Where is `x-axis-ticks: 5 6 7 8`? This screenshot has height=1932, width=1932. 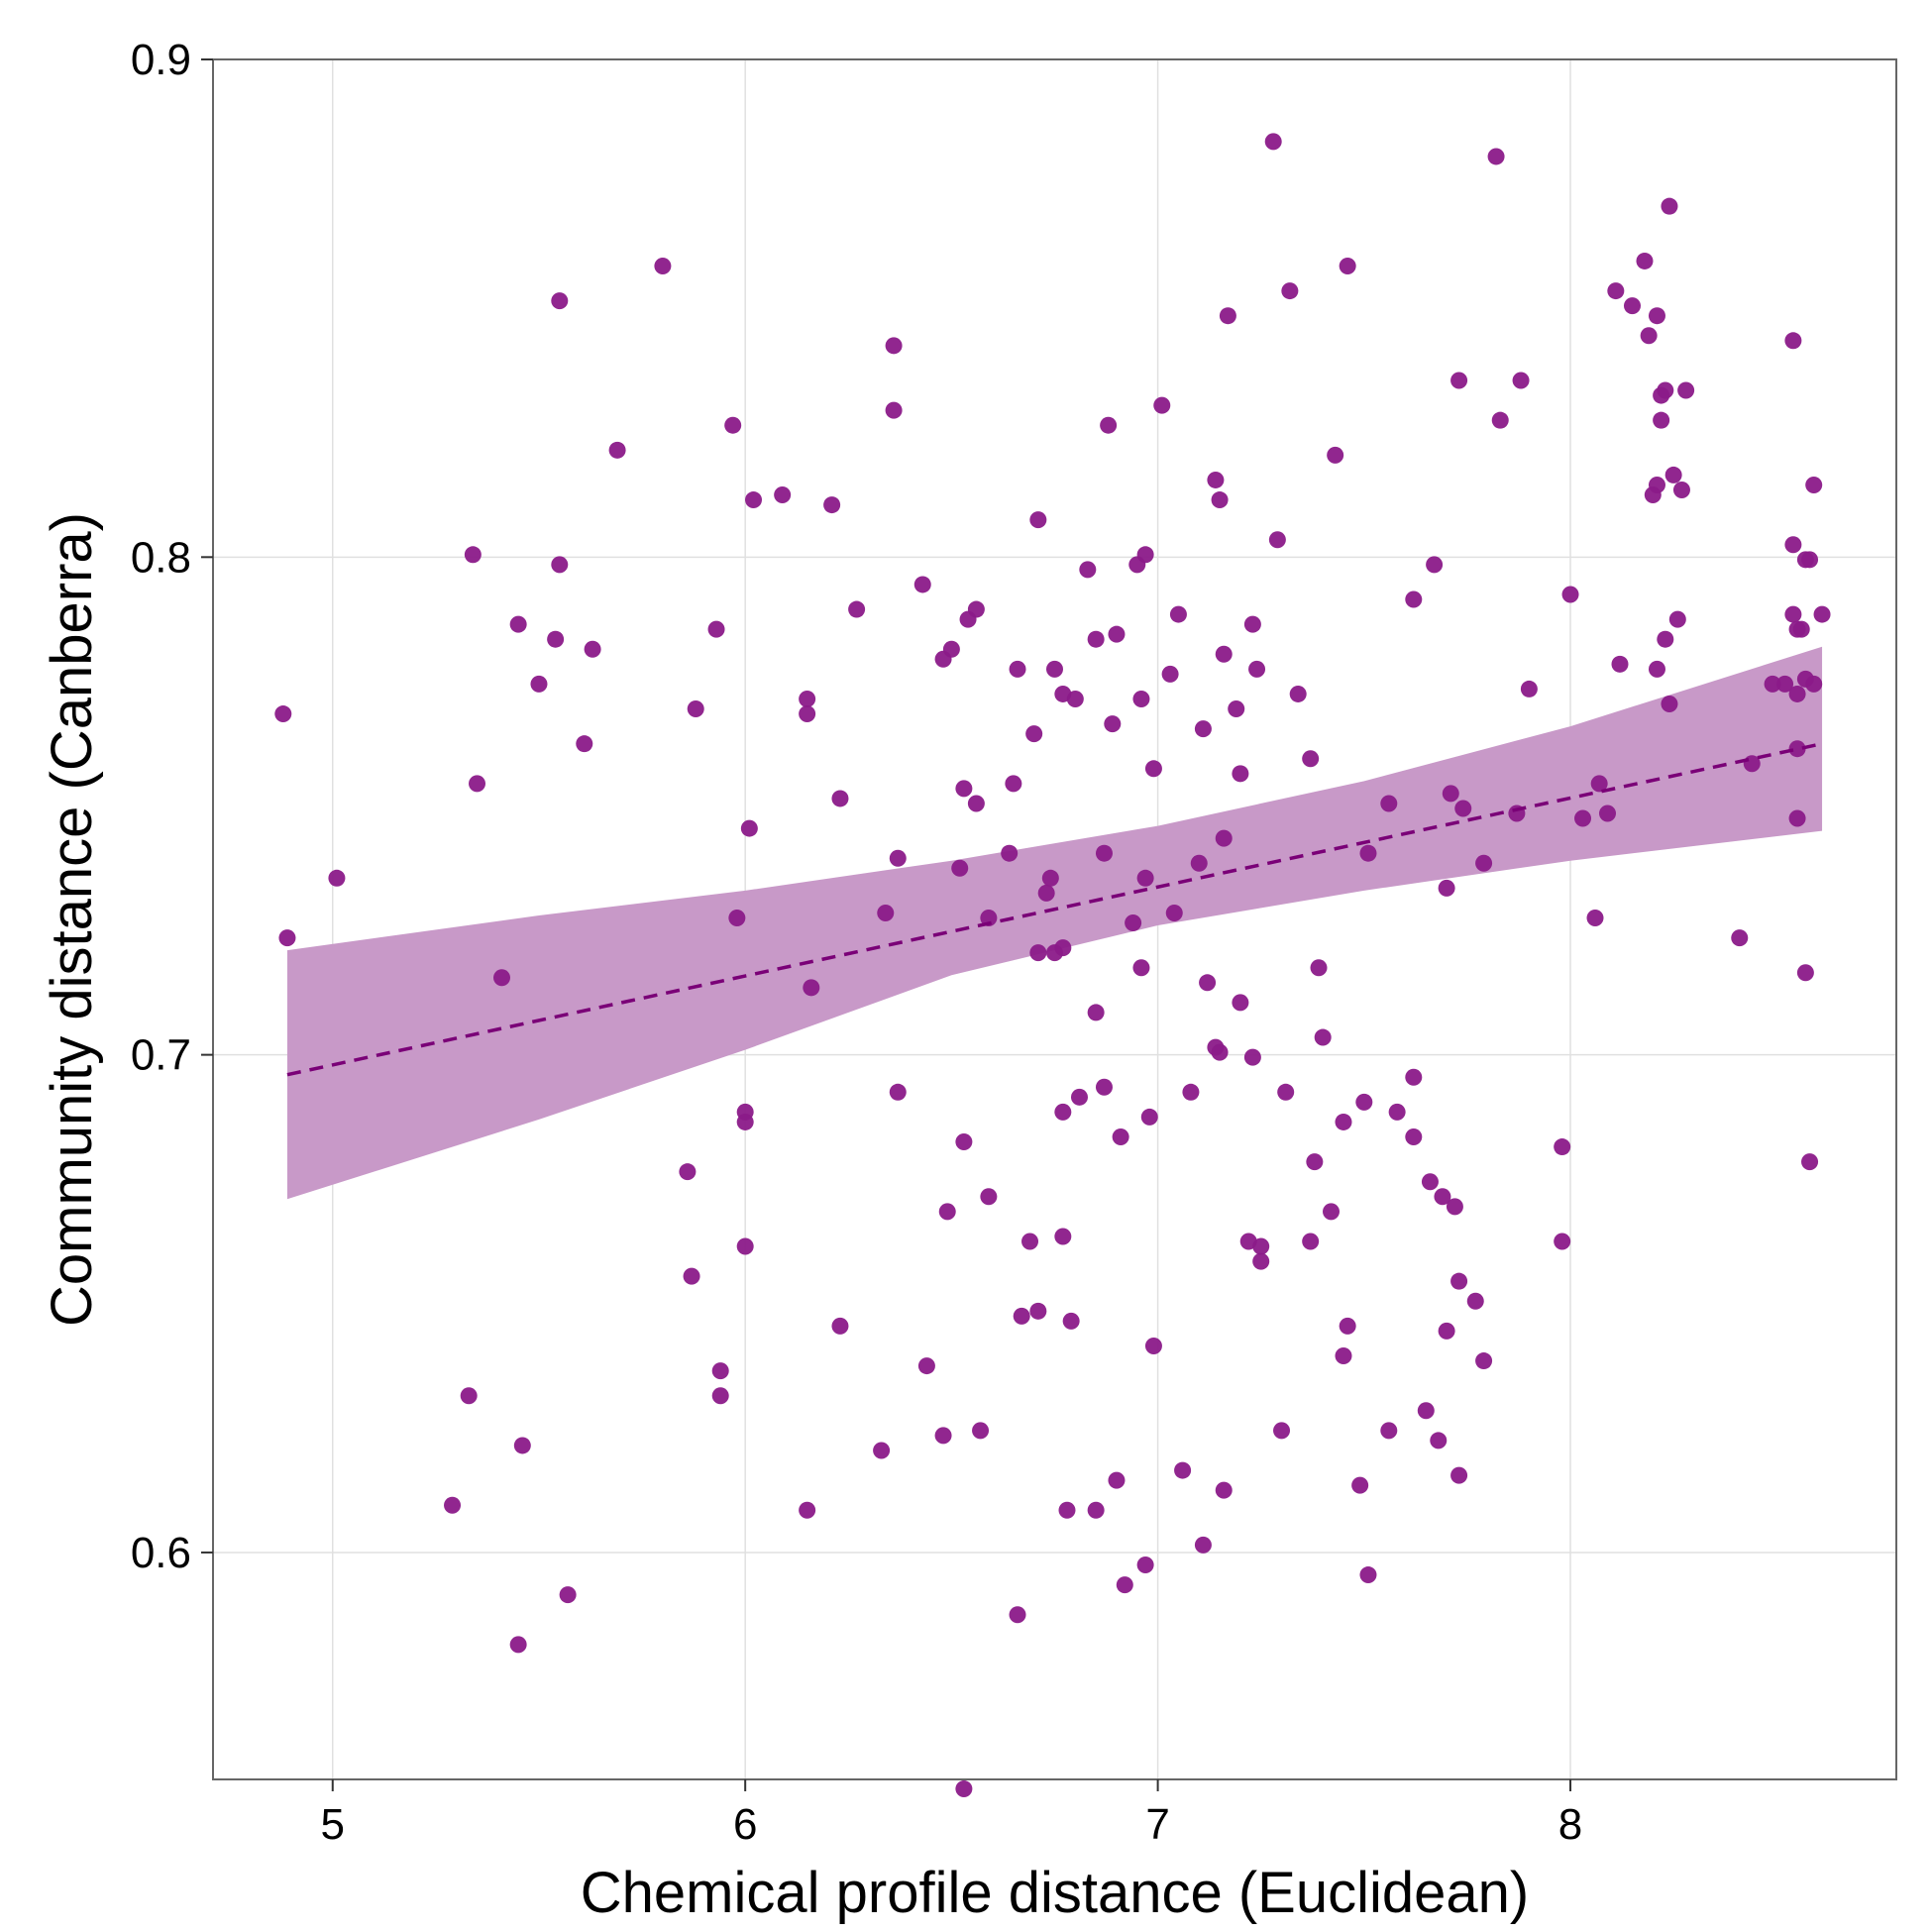 x-axis-ticks: 5 6 7 8 is located at coordinates (951, 1814).